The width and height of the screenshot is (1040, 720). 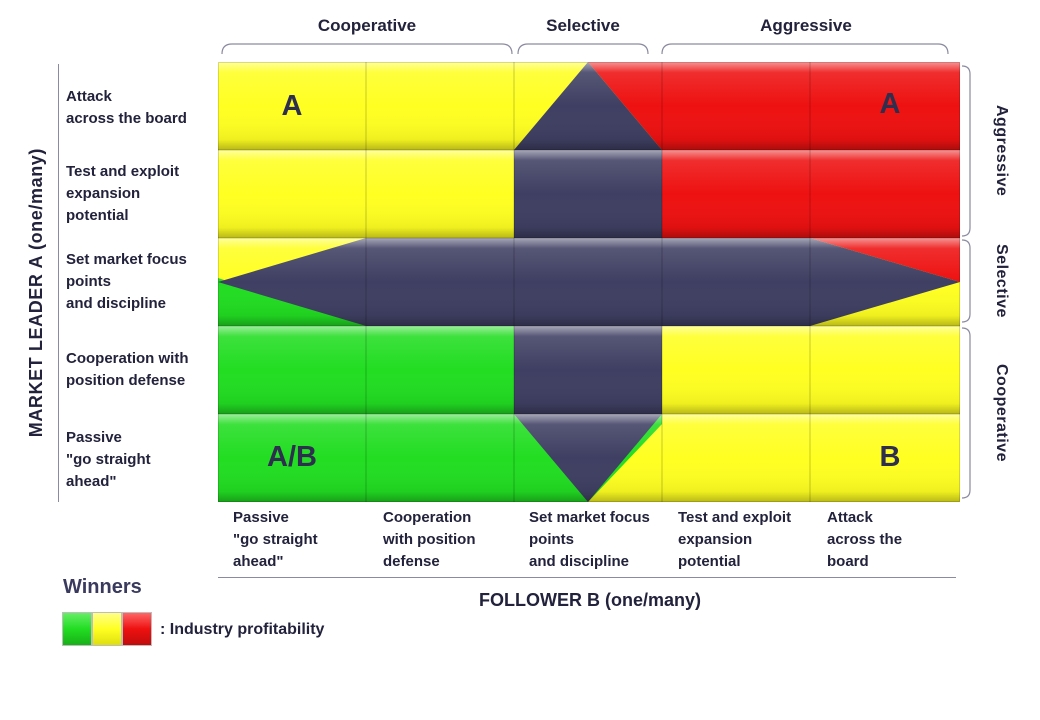 What do you see at coordinates (127, 369) in the screenshot?
I see `row-label-cooperation: Cooperation with position defense` at bounding box center [127, 369].